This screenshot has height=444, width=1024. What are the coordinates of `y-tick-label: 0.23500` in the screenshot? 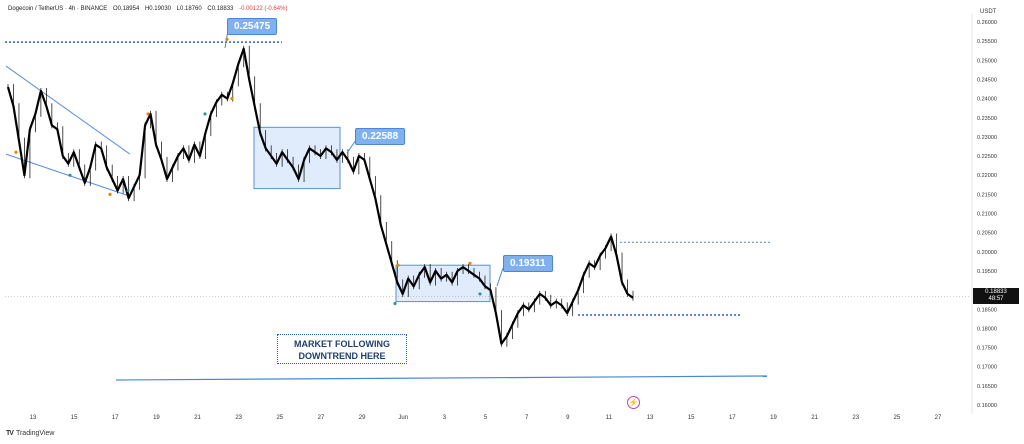 It's located at (987, 119).